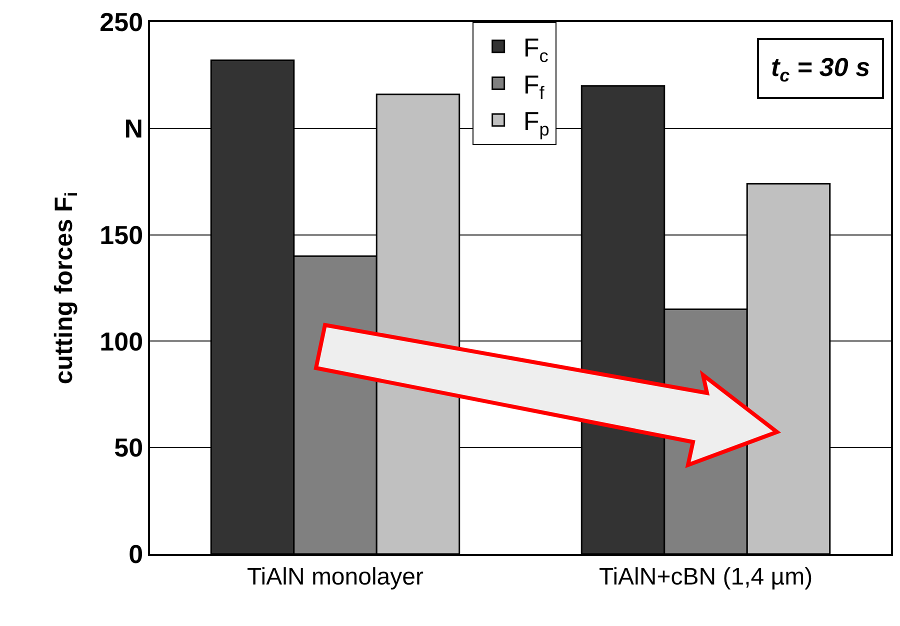 The image size is (900, 626). What do you see at coordinates (134, 129) in the screenshot?
I see `y-tick-label: N` at bounding box center [134, 129].